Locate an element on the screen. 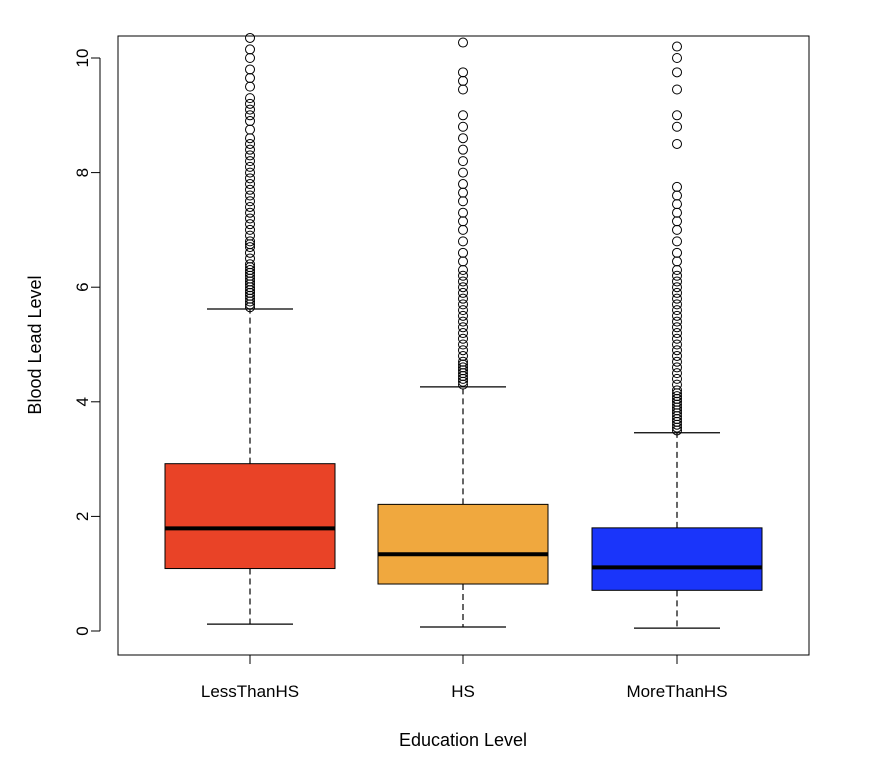  y-tick-label: 6 is located at coordinates (82, 286).